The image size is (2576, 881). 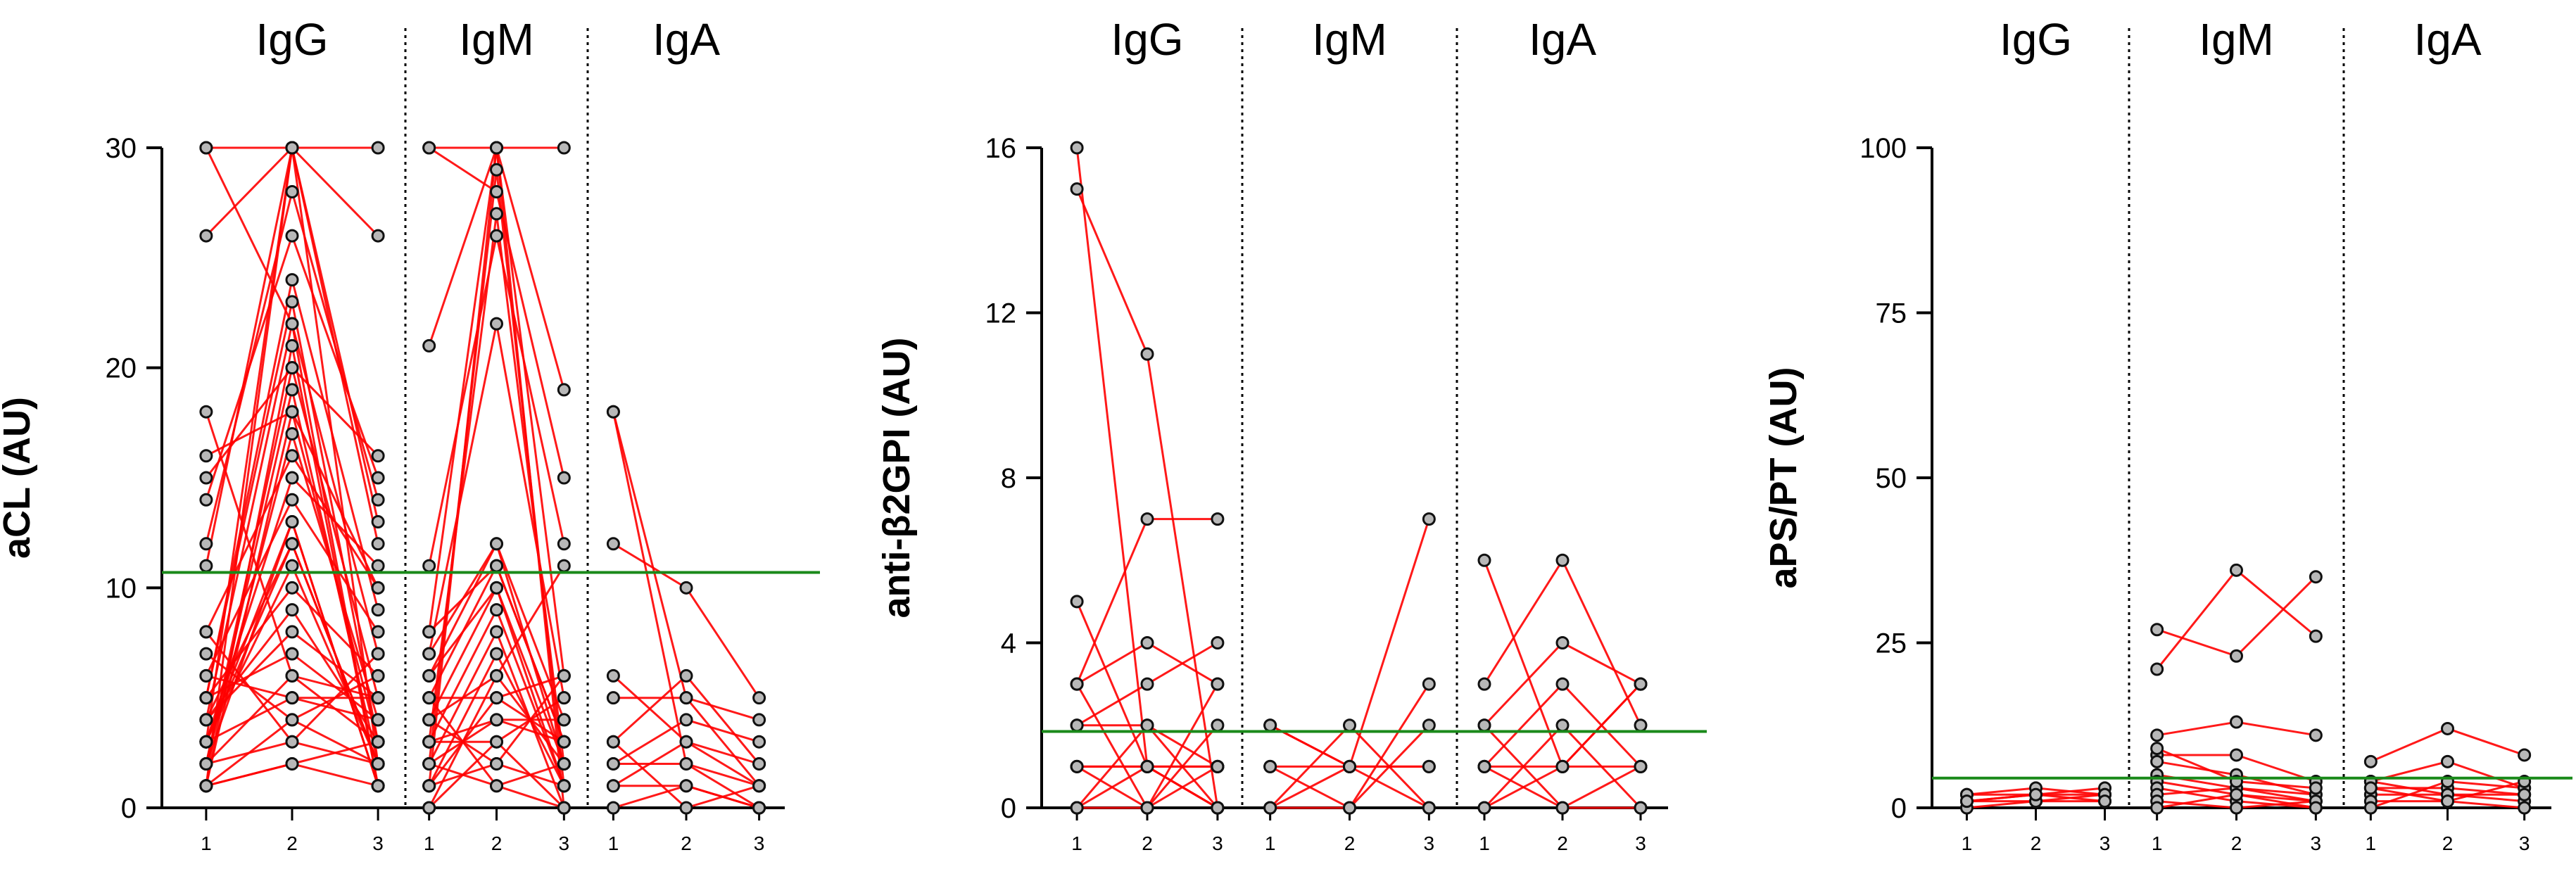 What do you see at coordinates (2447, 40) in the screenshot?
I see `isotype-label-iga: IgA` at bounding box center [2447, 40].